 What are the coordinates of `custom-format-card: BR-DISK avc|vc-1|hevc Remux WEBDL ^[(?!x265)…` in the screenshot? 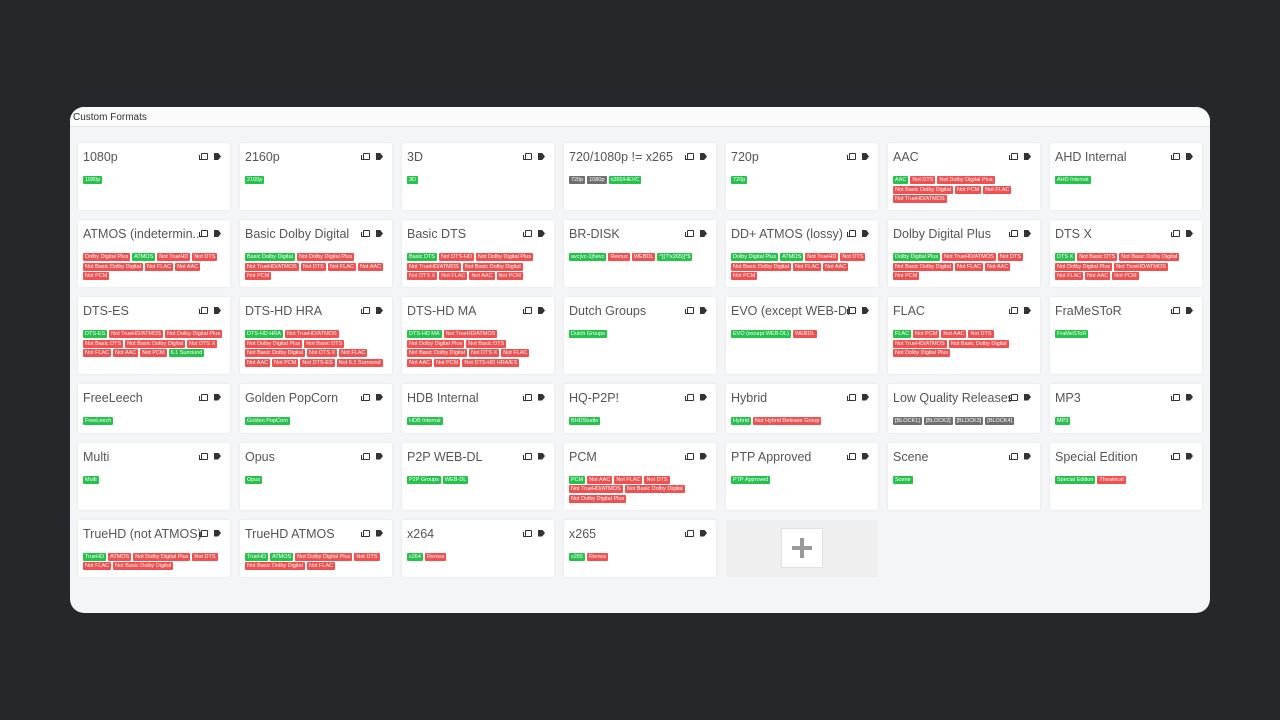 It's located at (640, 253).